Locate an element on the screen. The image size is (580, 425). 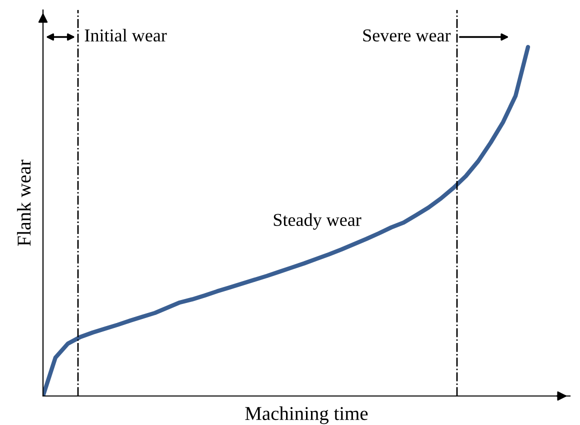
text: Severe wear is located at coordinates (407, 35).